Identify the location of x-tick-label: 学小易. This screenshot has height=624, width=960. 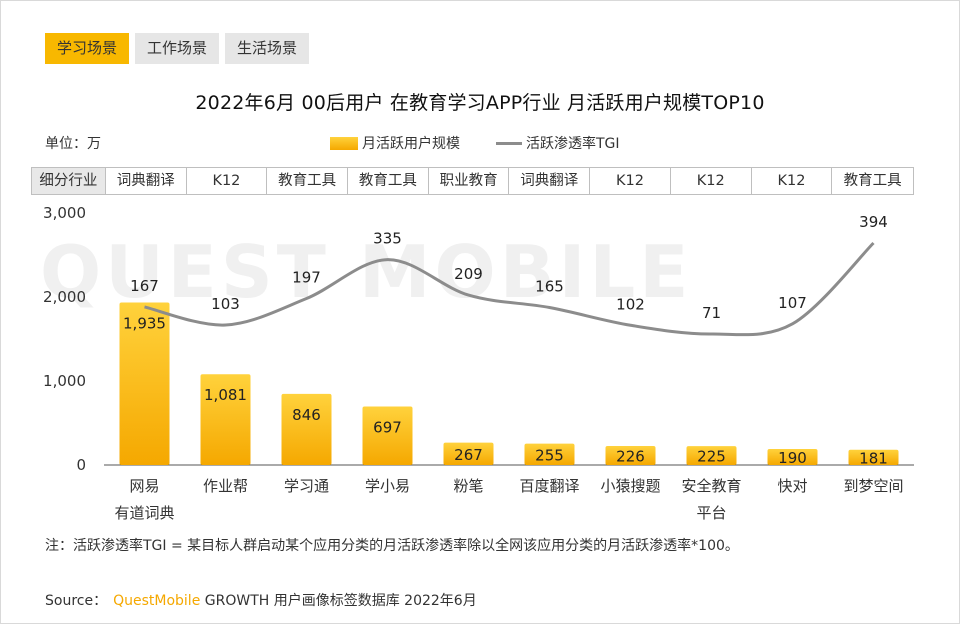
(387, 486).